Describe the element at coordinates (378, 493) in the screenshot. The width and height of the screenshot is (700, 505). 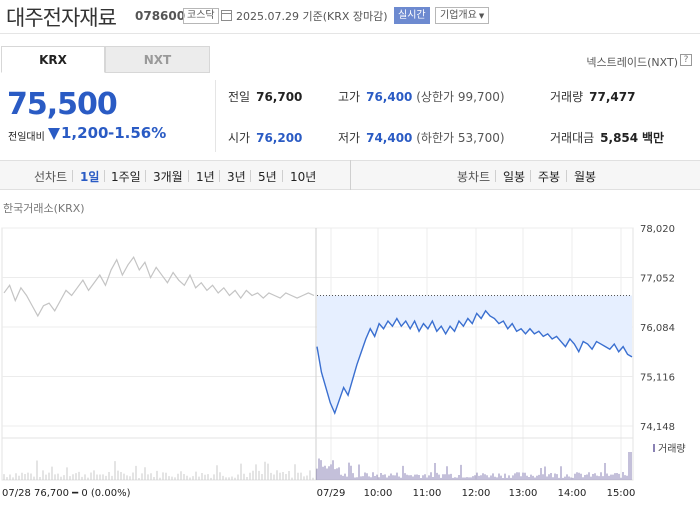
I see `x-tick-label: 10:00` at that location.